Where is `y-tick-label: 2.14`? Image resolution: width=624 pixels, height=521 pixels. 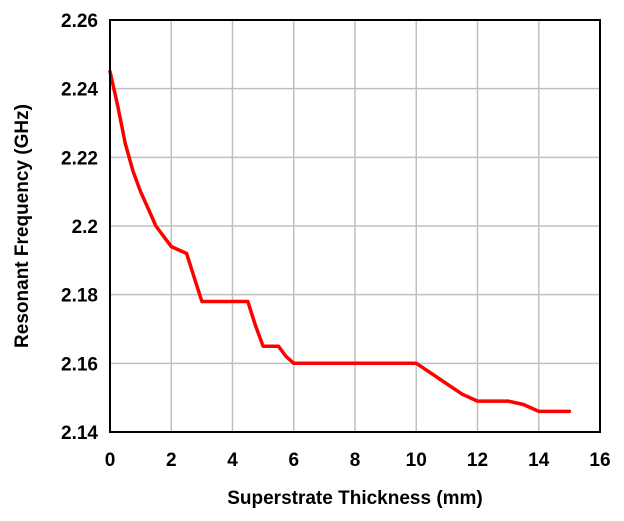 y-tick-label: 2.14 is located at coordinates (79, 433).